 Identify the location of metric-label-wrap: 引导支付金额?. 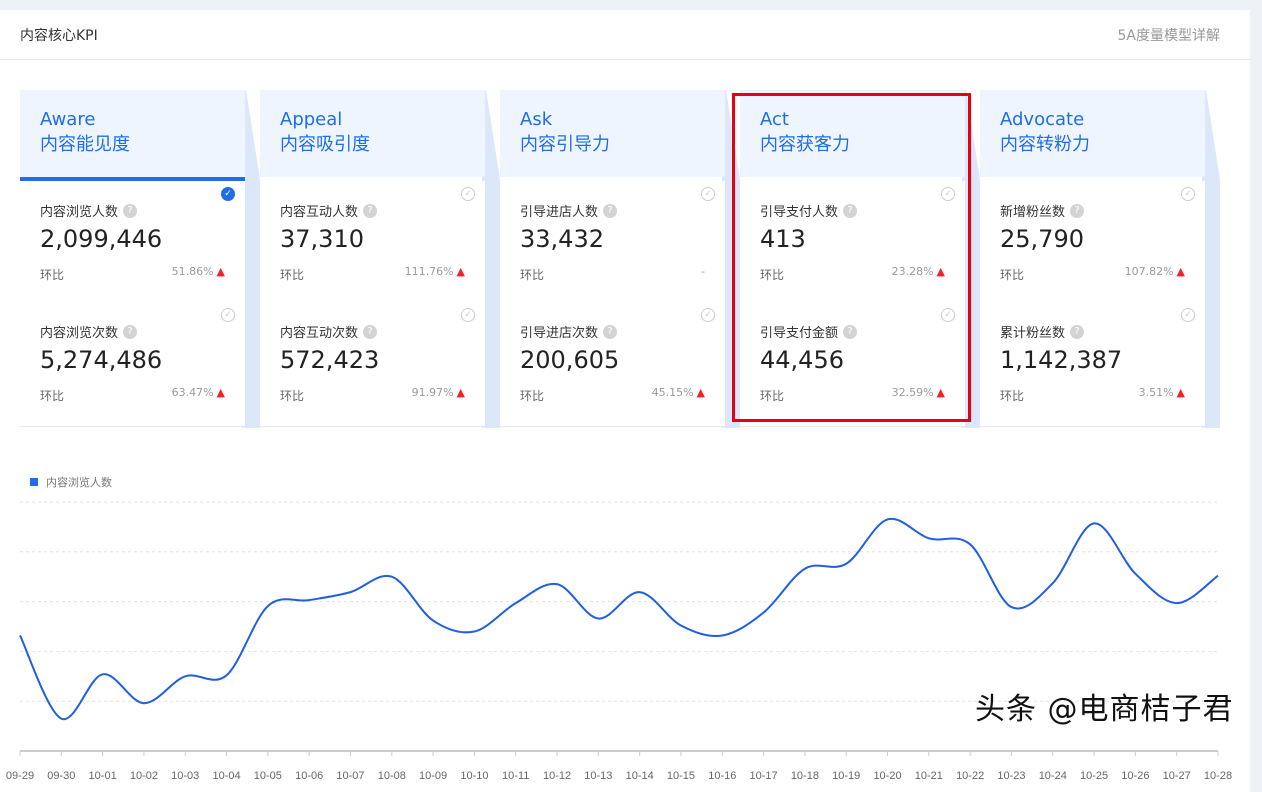
(809, 331).